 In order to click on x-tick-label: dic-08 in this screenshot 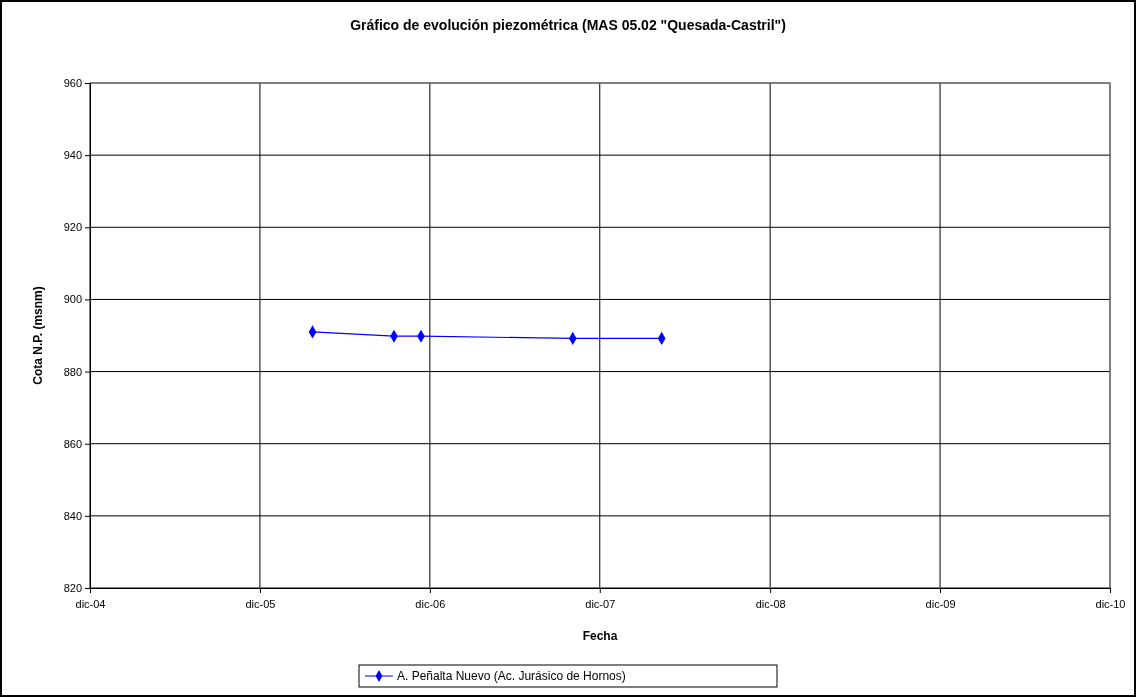, I will do `click(770, 604)`.